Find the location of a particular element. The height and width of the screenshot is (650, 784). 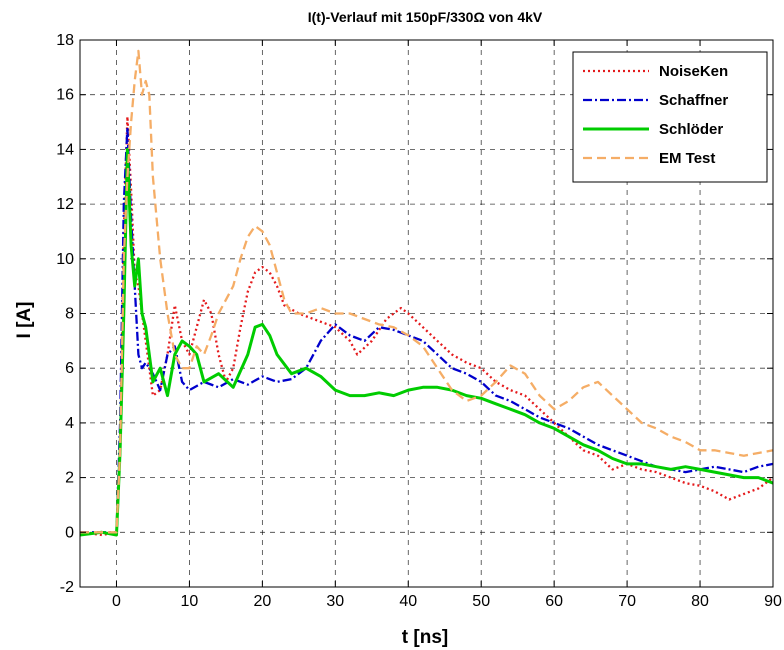

x-tick-label: 30 is located at coordinates (335, 601).